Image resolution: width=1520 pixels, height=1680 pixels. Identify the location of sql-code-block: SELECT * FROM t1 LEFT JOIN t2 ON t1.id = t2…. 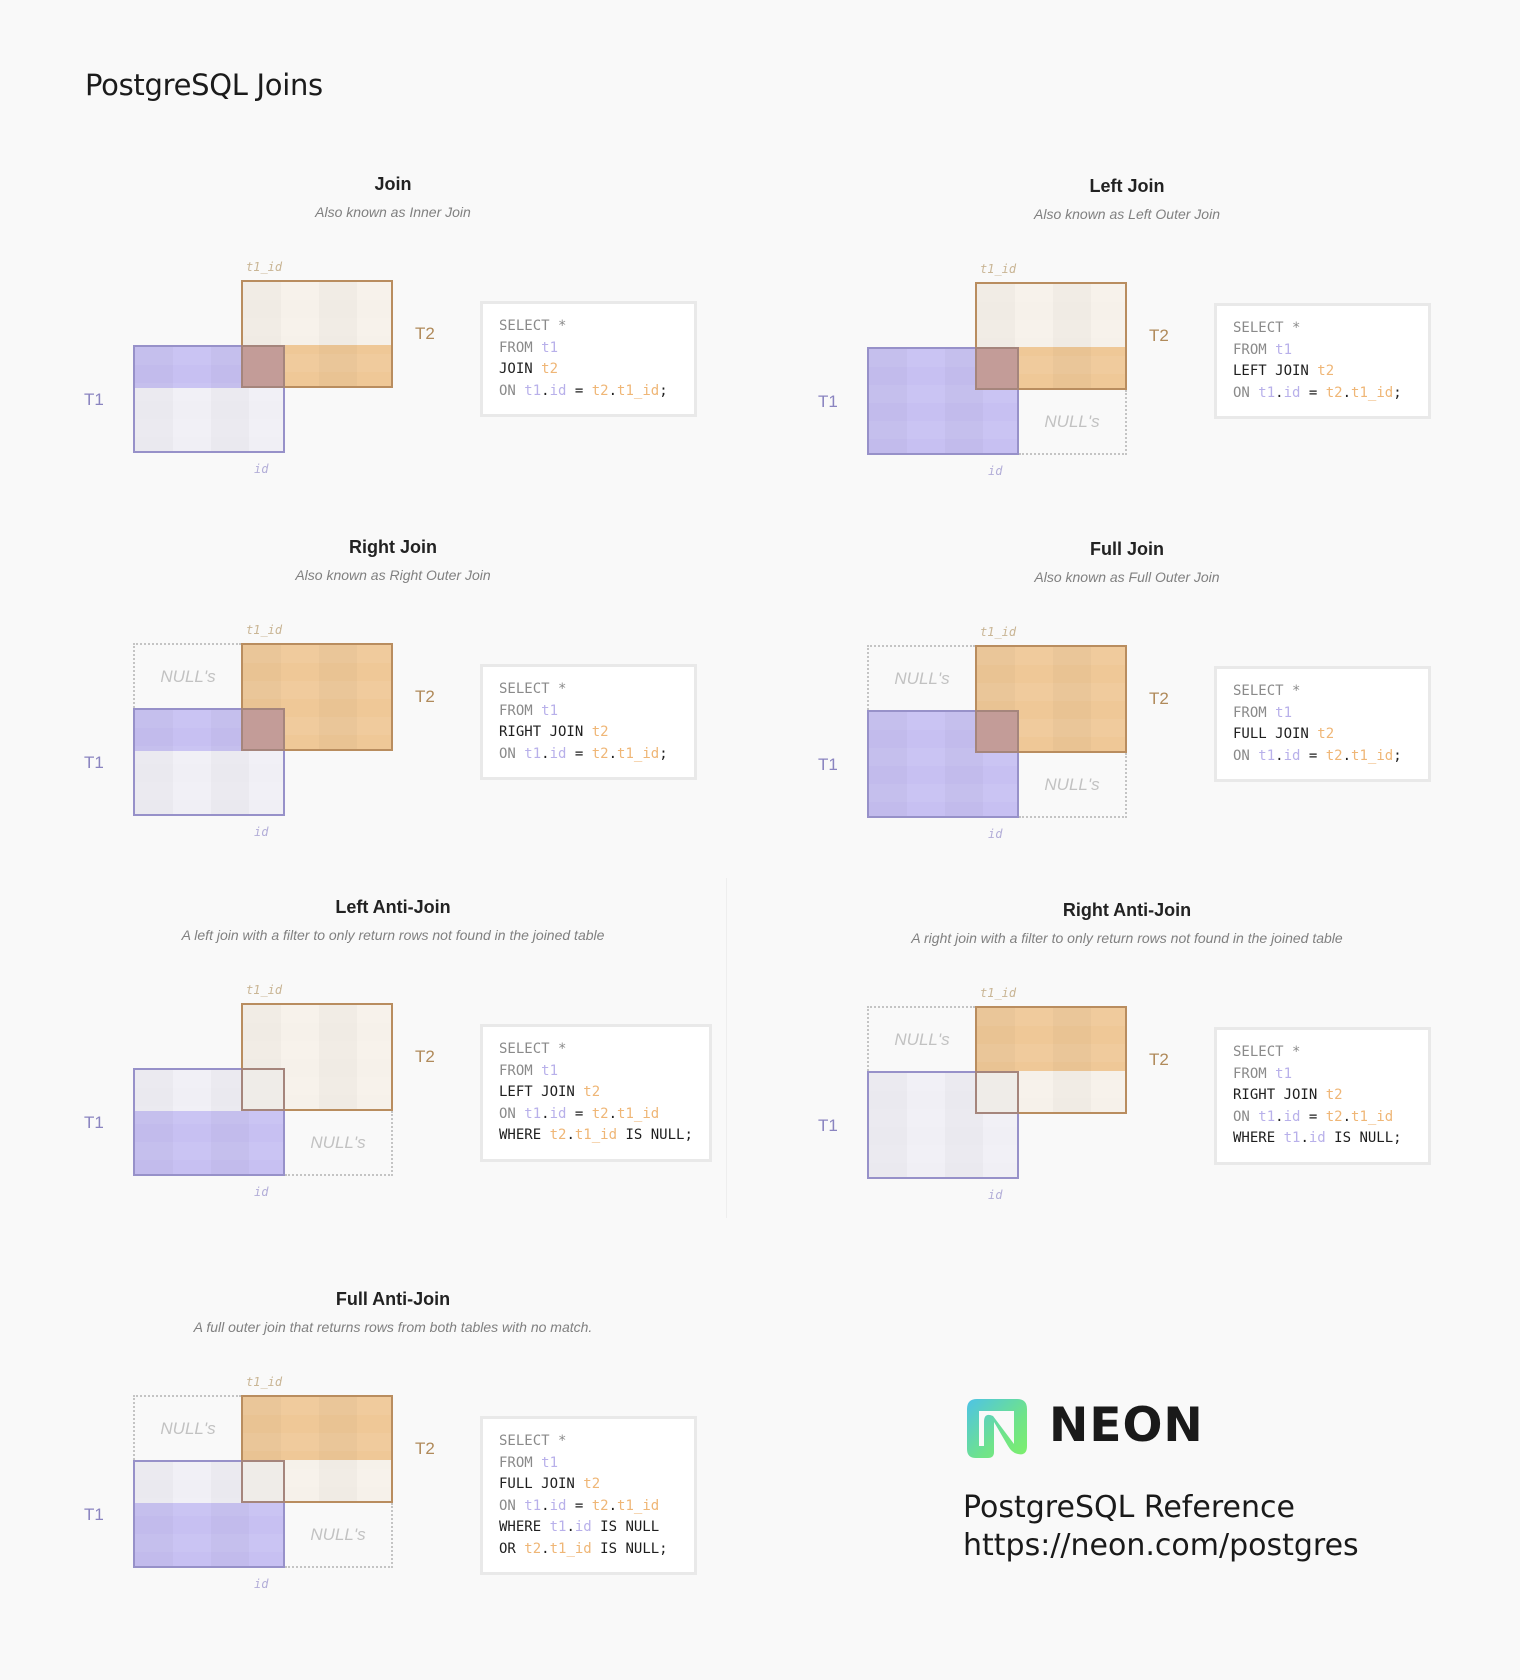
(596, 1093).